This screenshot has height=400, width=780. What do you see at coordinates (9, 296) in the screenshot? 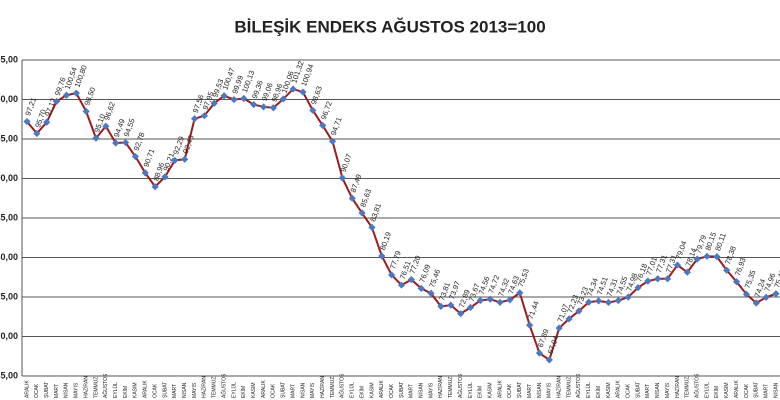
I see `y-tick-label: 75,00` at bounding box center [9, 296].